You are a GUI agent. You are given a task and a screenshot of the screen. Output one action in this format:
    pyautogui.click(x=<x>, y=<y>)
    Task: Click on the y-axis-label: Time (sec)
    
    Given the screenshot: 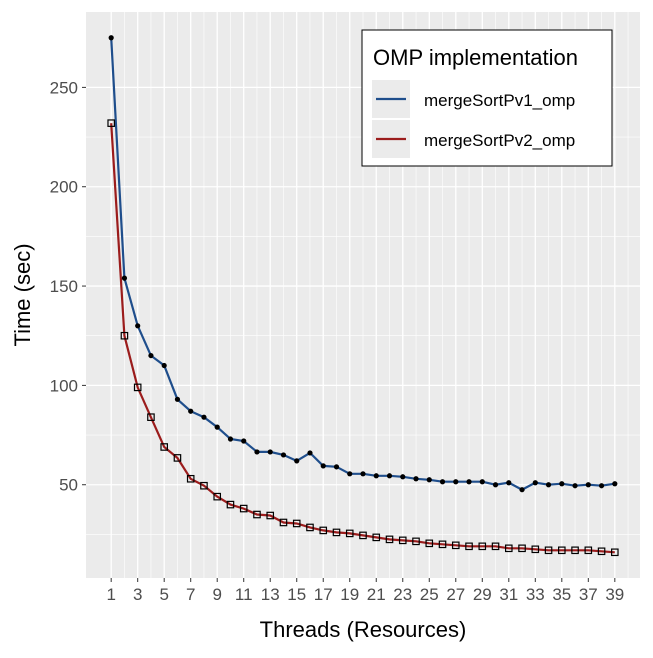 What is the action you would take?
    pyautogui.click(x=22, y=294)
    